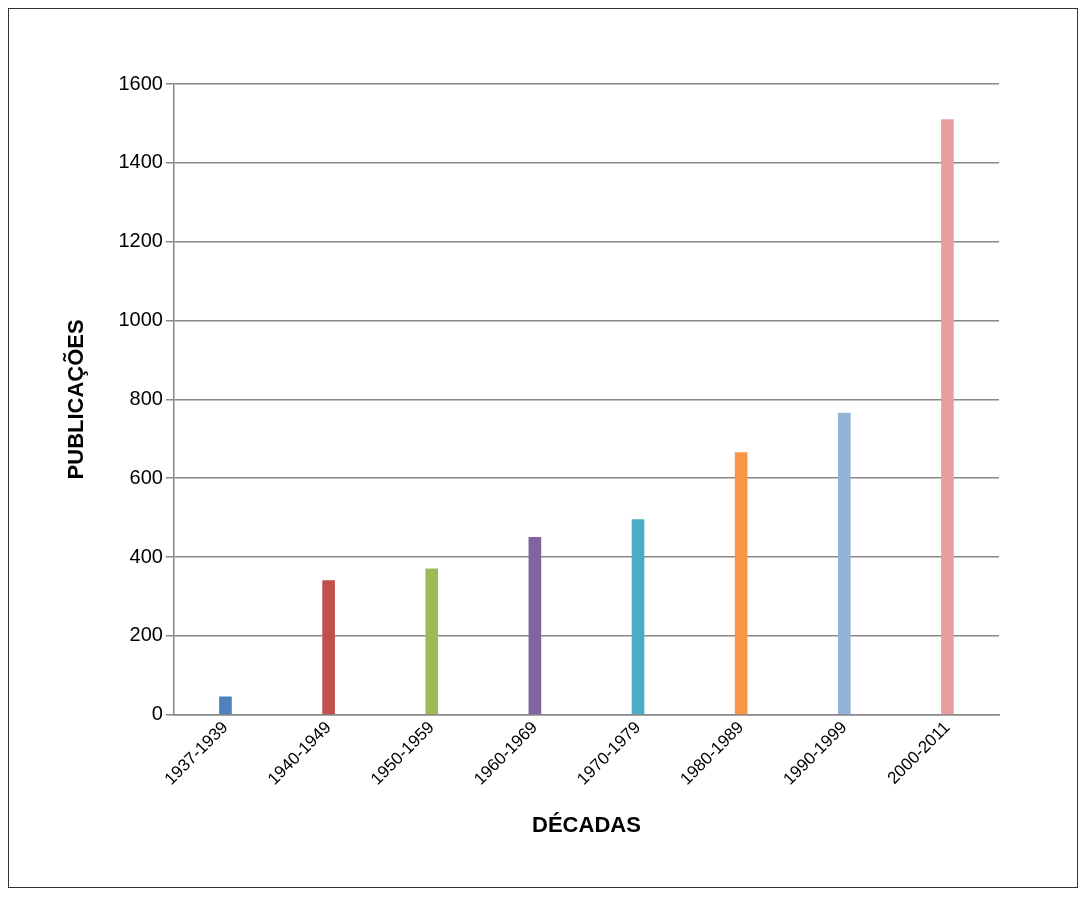 The image size is (1091, 903). What do you see at coordinates (146, 476) in the screenshot?
I see `y-tick-label: 600` at bounding box center [146, 476].